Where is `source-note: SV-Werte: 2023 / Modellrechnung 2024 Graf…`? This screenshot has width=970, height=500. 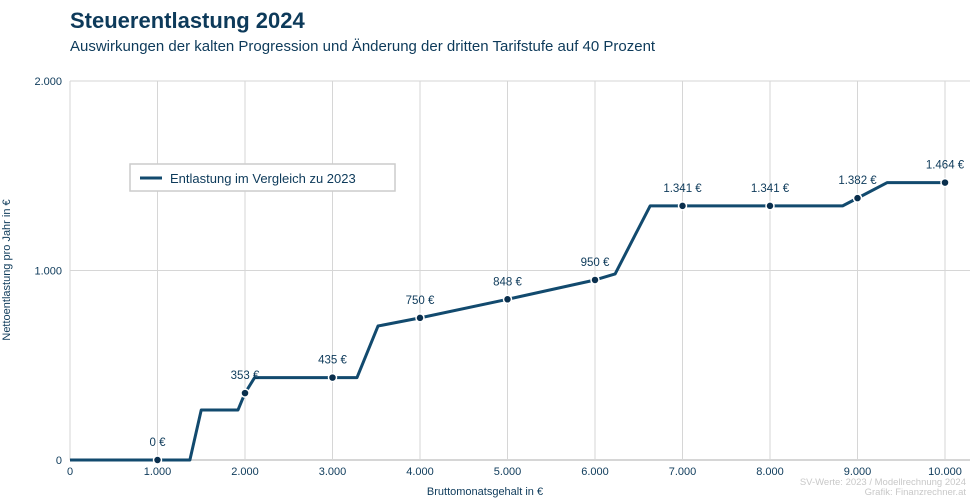 source-note: SV-Werte: 2023 / Modellrechnung 2024 Graf… is located at coordinates (883, 488).